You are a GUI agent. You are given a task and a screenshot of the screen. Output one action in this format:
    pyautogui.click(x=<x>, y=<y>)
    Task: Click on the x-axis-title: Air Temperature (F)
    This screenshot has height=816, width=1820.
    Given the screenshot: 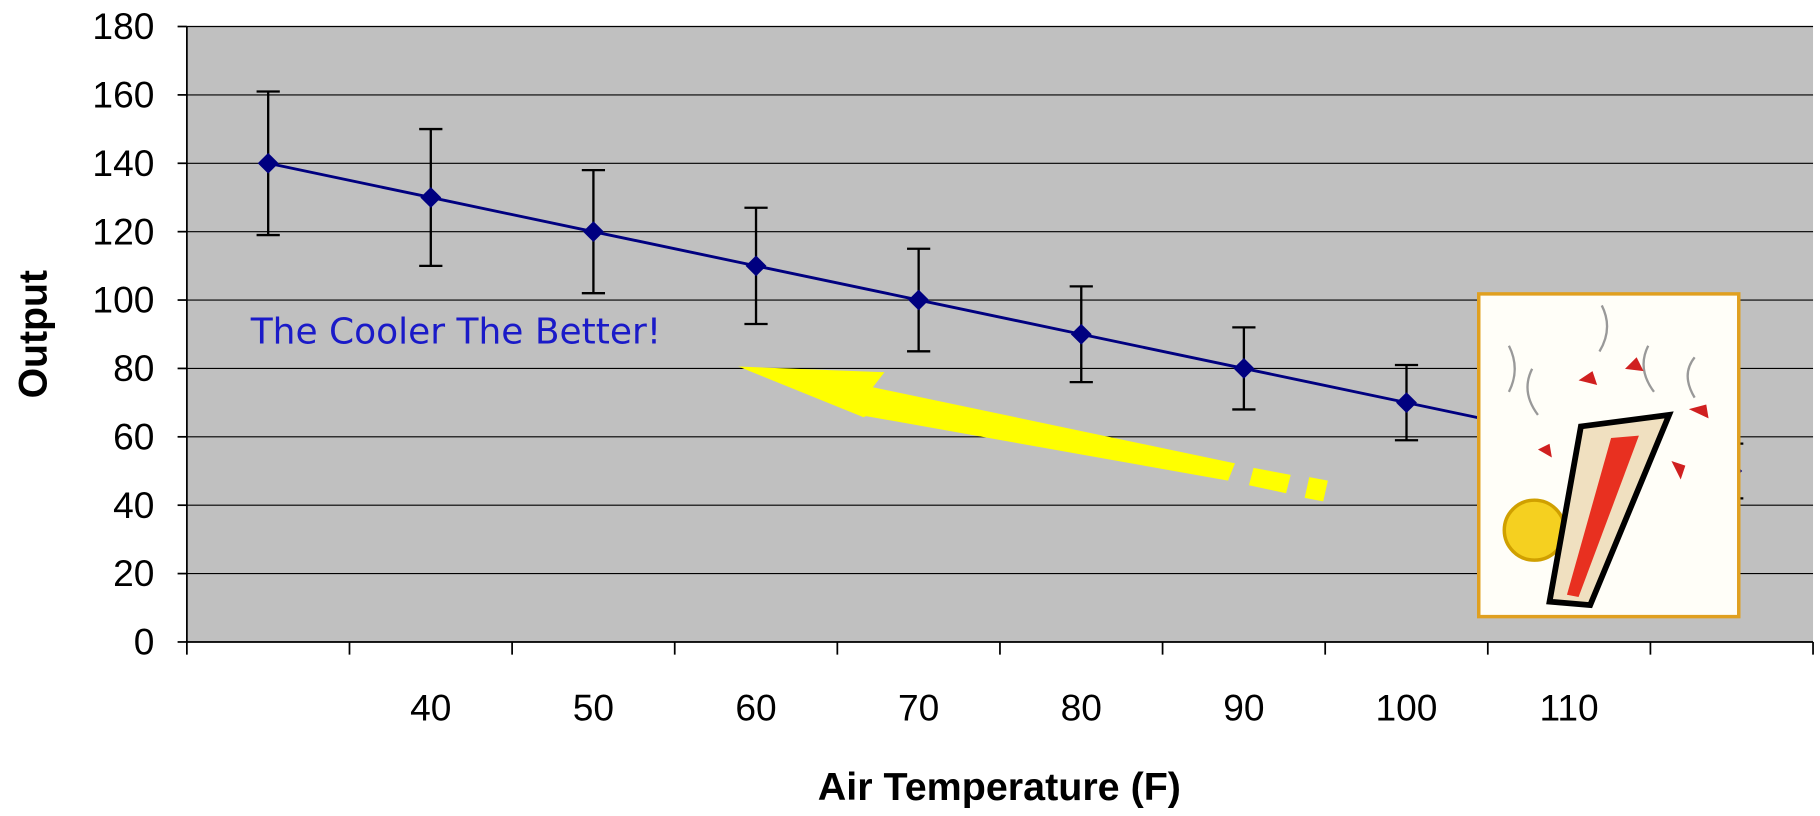 What is the action you would take?
    pyautogui.click(x=999, y=787)
    